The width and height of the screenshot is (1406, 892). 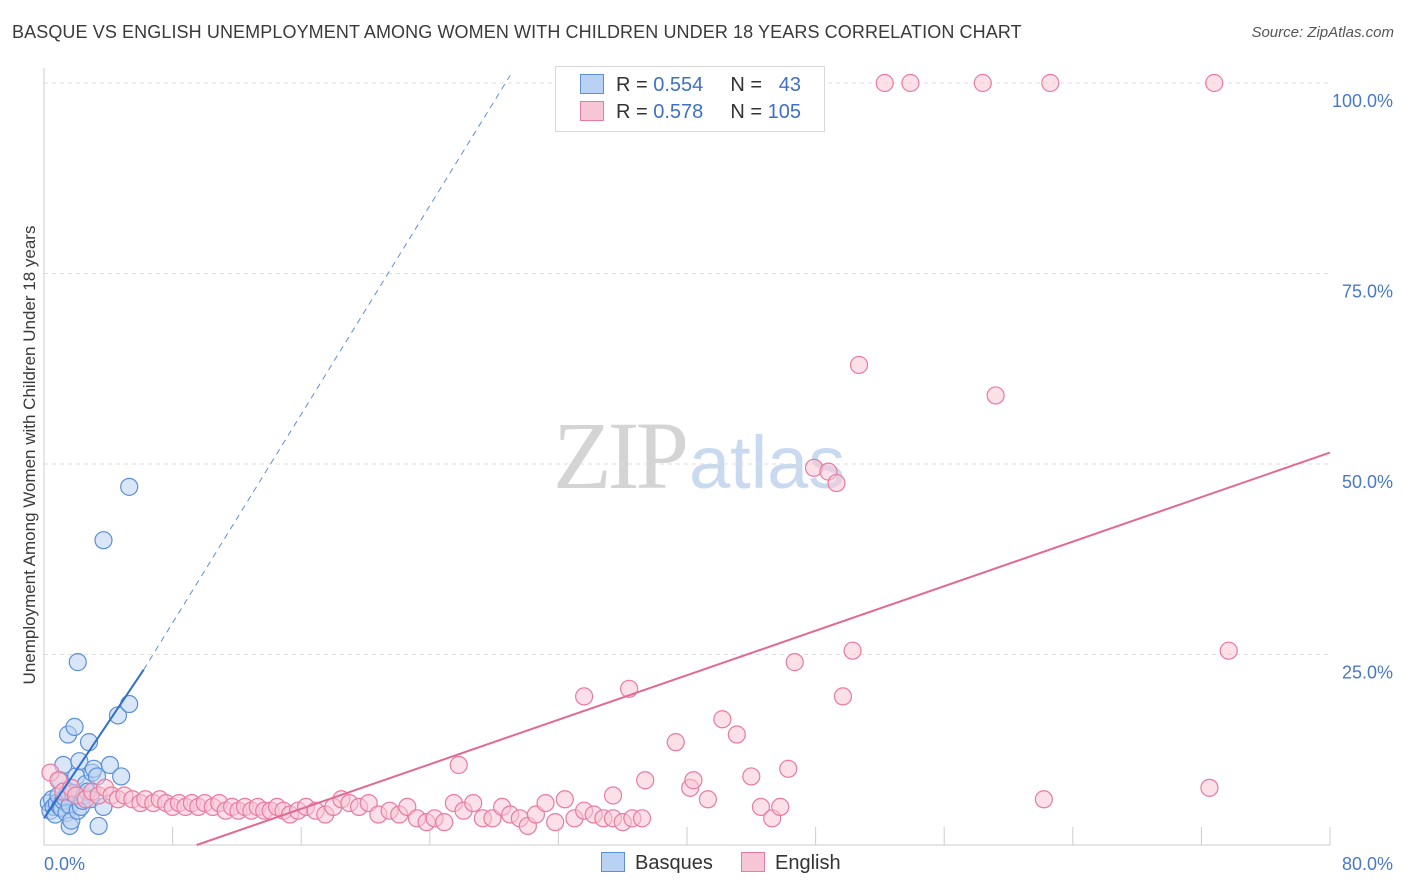 I want to click on bottom-legend-swatch-english, so click(x=753, y=861).